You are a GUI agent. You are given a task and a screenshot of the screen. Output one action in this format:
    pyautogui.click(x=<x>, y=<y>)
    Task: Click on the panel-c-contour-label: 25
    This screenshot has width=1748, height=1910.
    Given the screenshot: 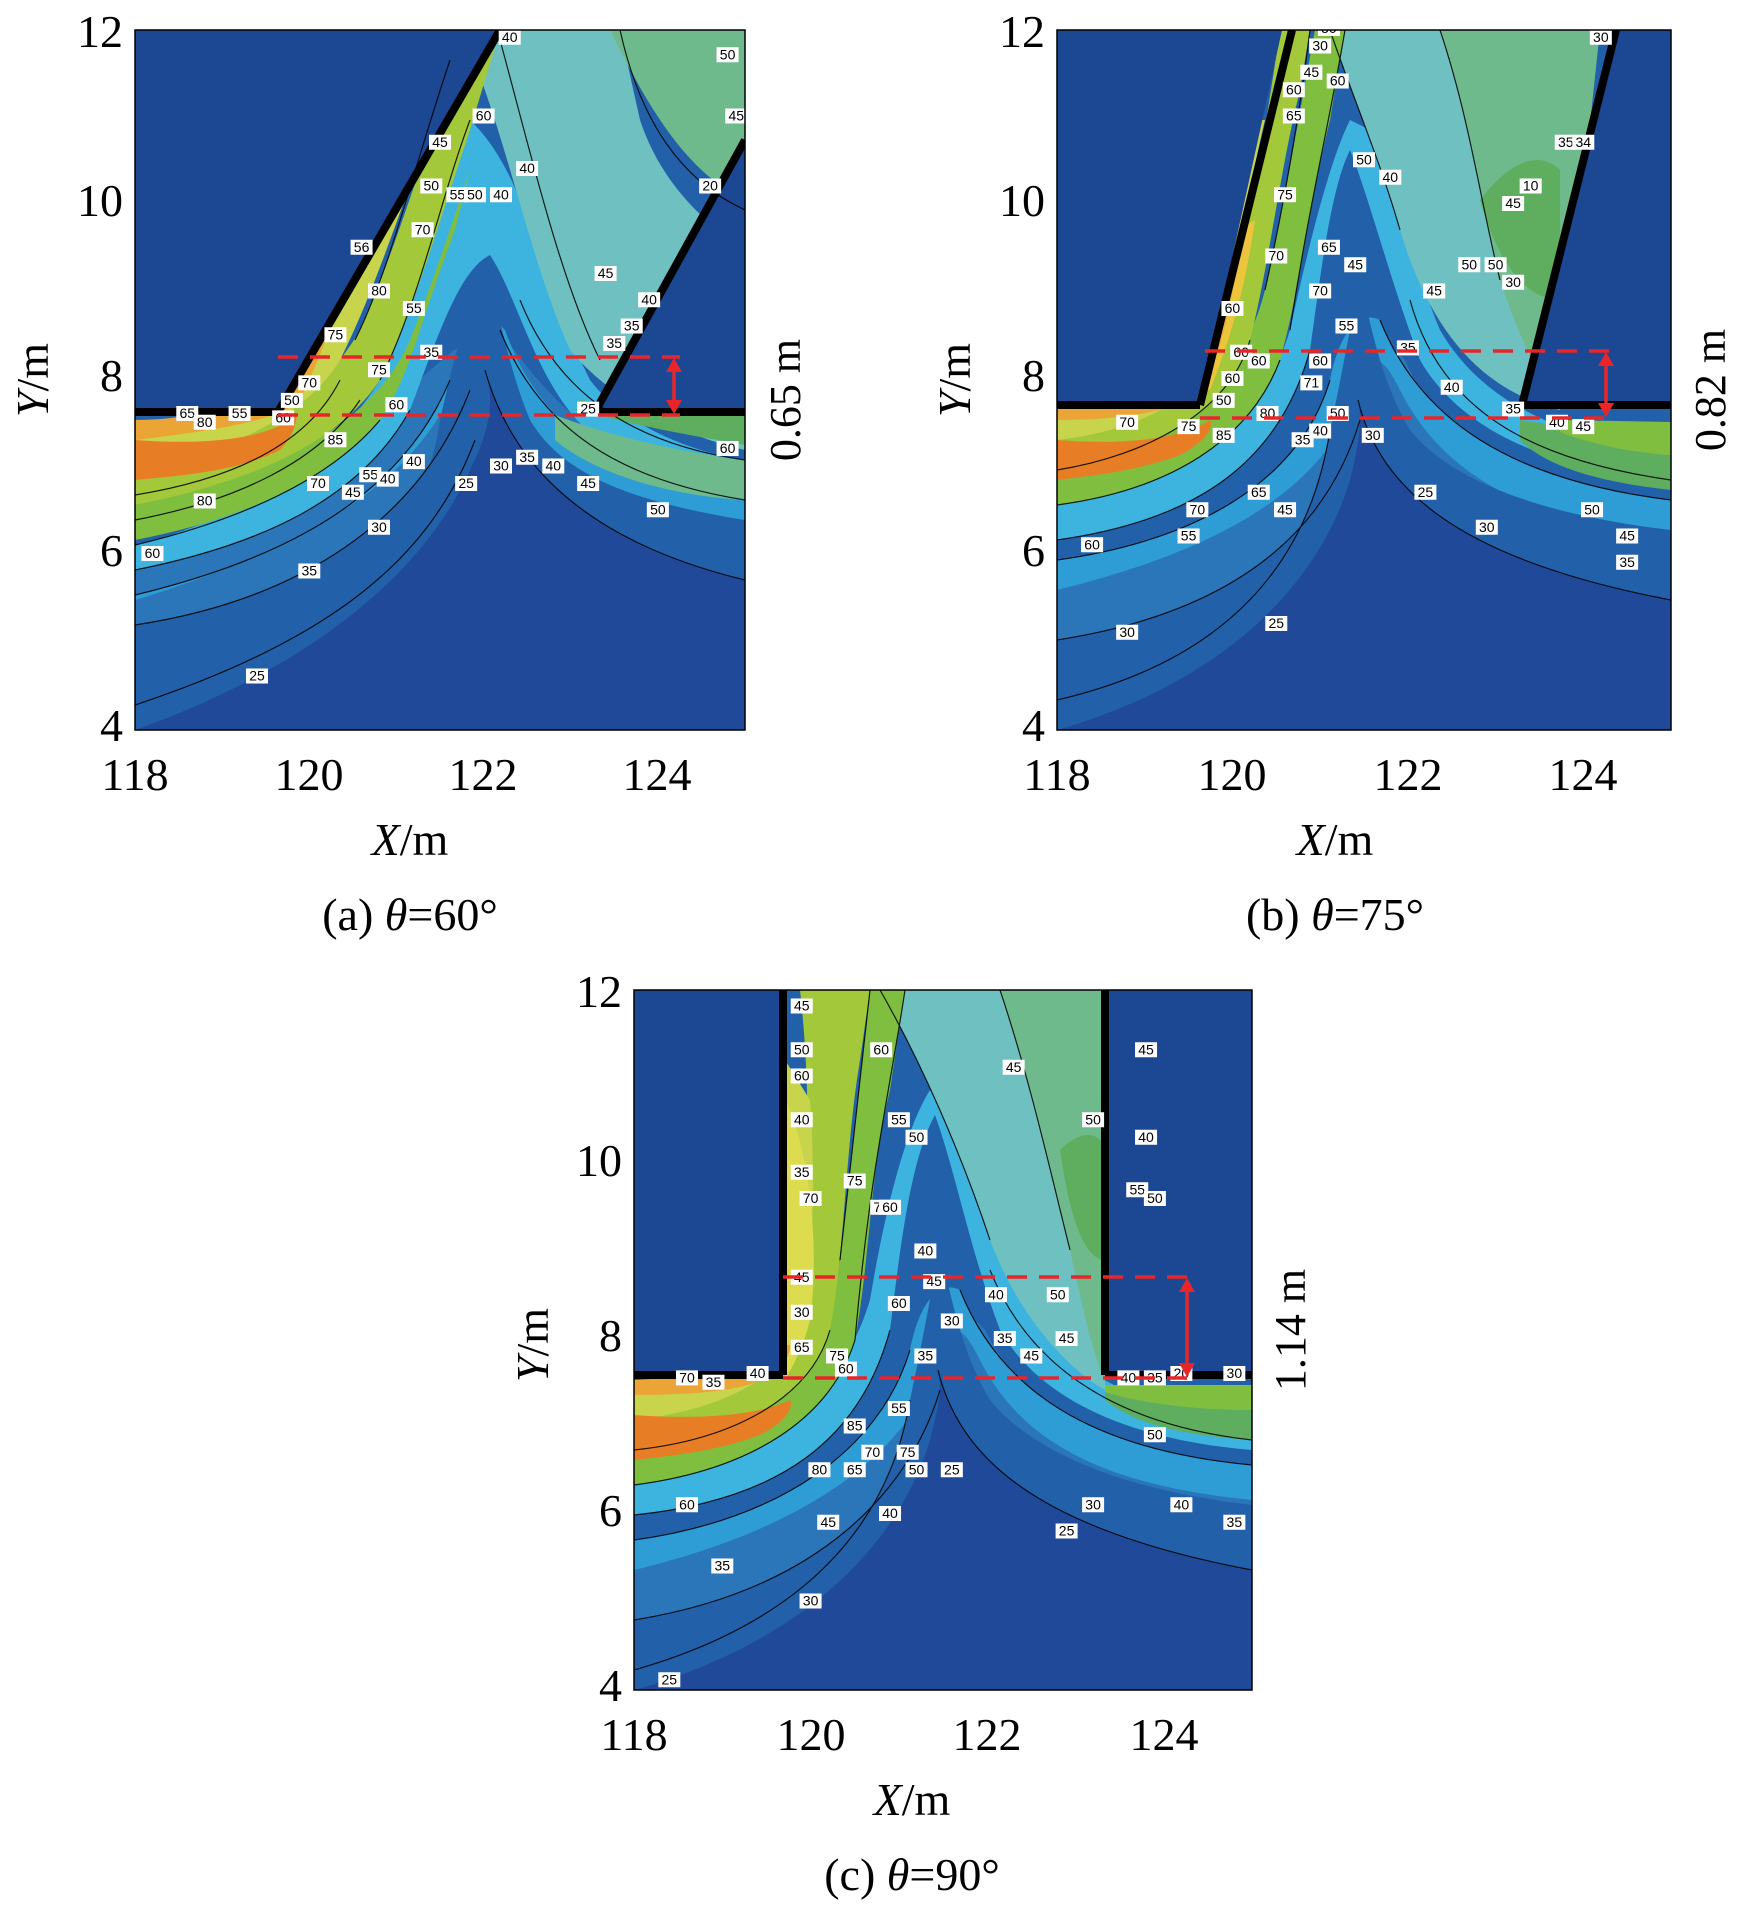 What is the action you would take?
    pyautogui.click(x=1066, y=1531)
    